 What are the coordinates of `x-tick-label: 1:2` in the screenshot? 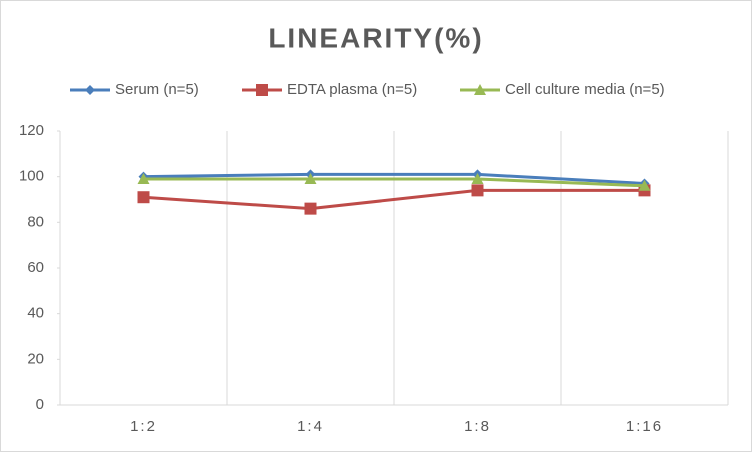 It's located at (143, 426).